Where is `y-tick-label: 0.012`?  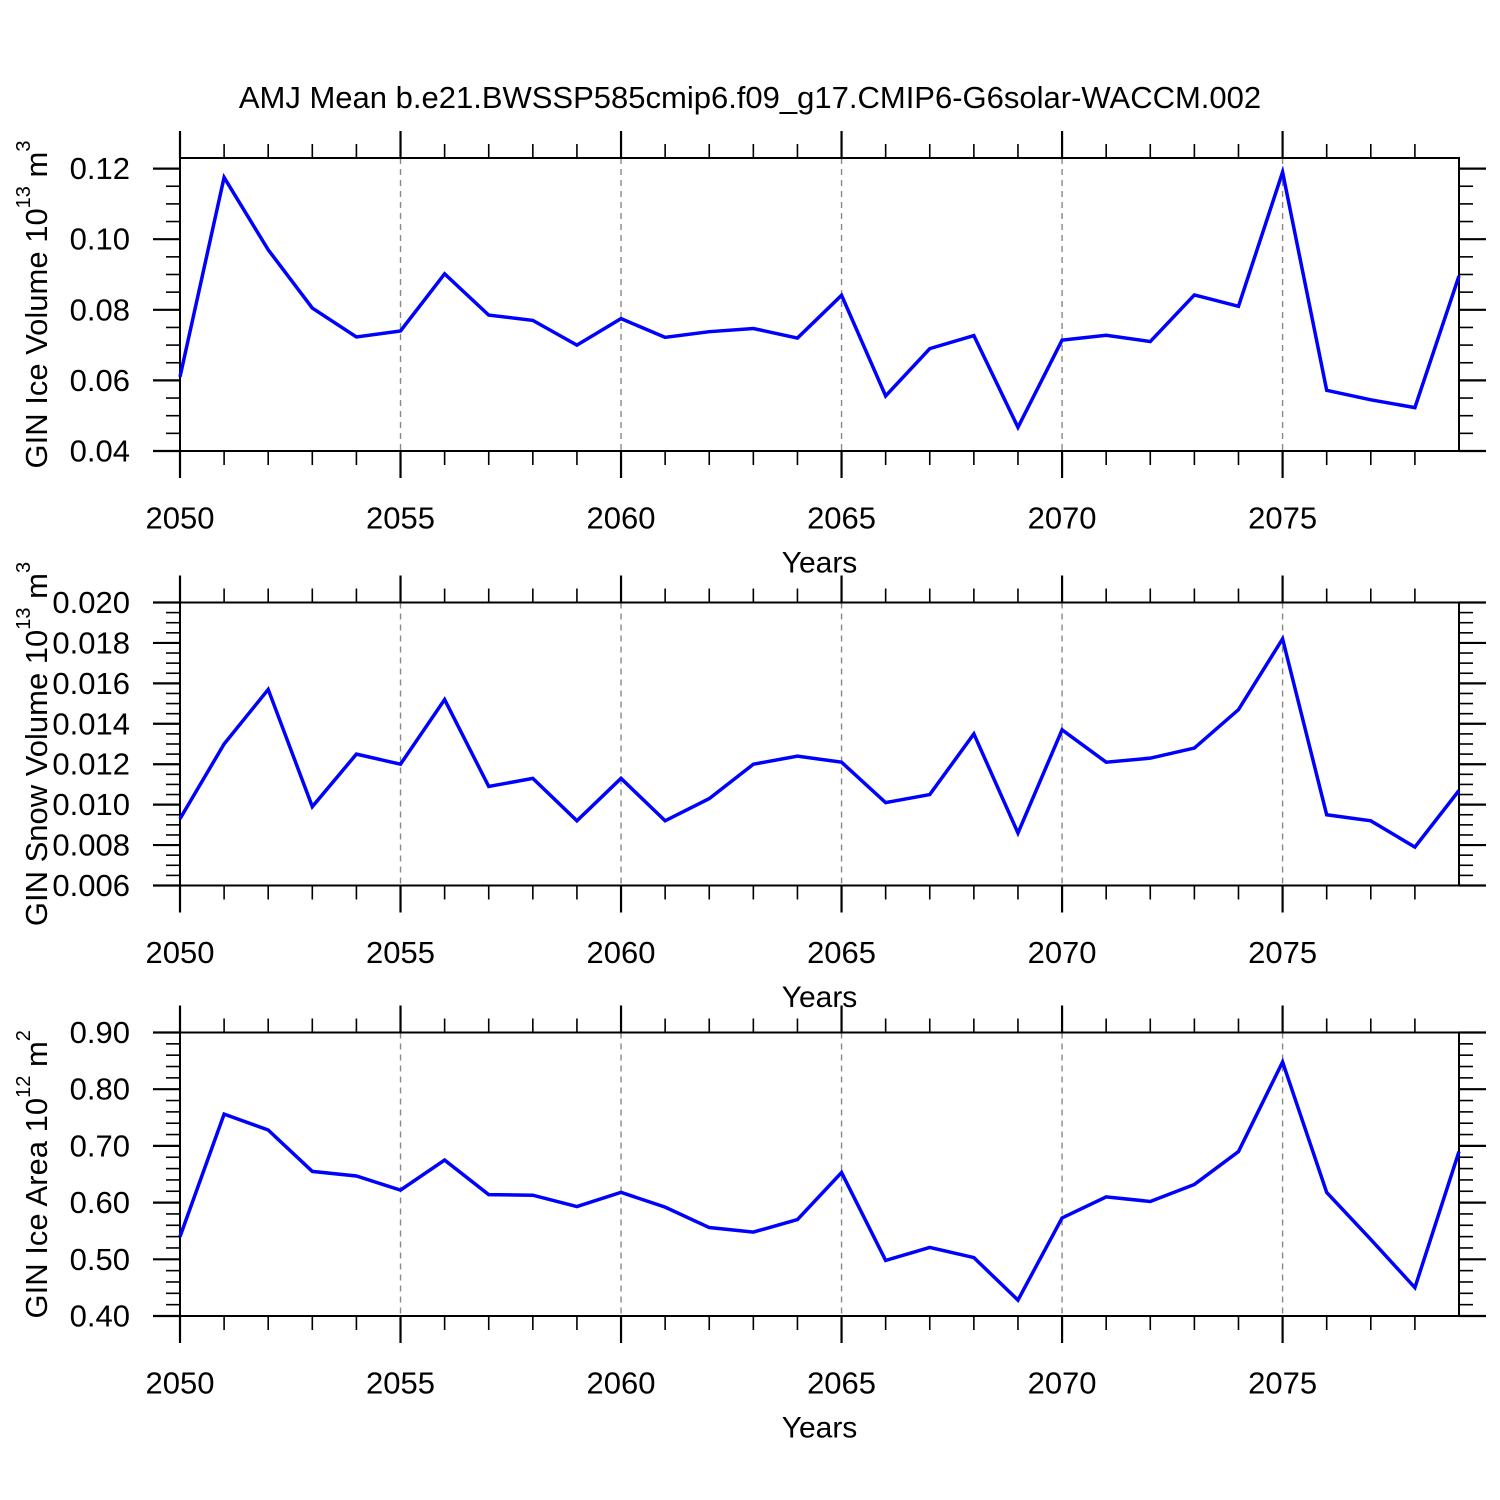 y-tick-label: 0.012 is located at coordinates (91, 764).